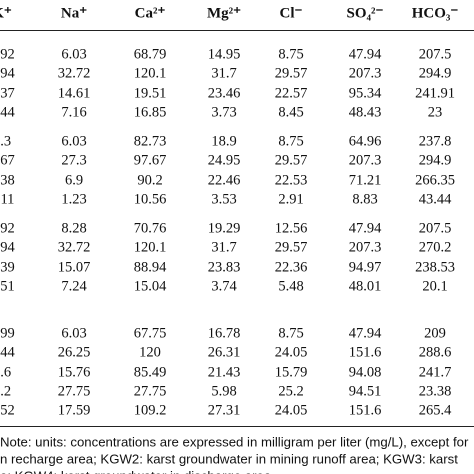  What do you see at coordinates (291, 372) in the screenshot?
I see `table-cell: 15.79` at bounding box center [291, 372].